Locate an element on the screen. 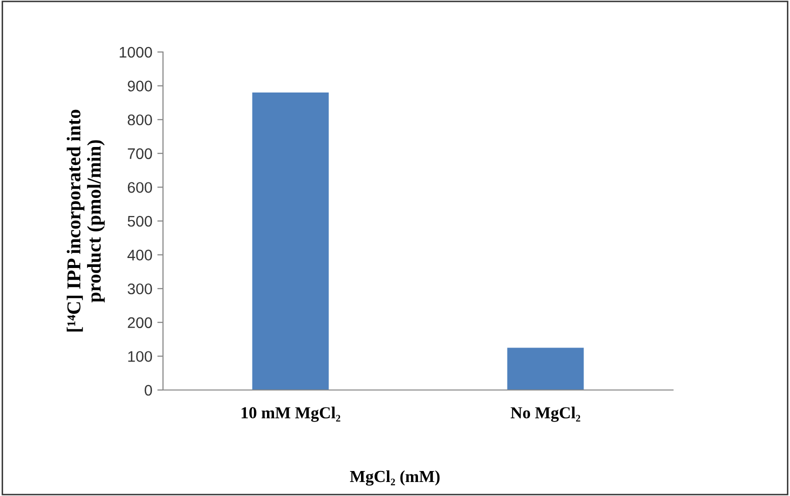  x-axis-title: MgCl₂ (mM) is located at coordinates (395, 478).